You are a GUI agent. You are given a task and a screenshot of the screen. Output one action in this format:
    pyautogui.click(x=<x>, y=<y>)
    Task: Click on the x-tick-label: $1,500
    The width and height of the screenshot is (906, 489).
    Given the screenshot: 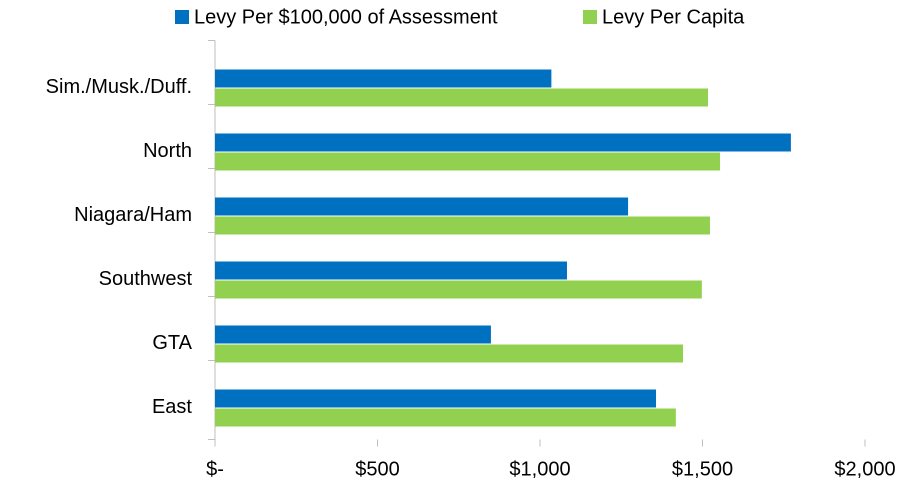 What is the action you would take?
    pyautogui.click(x=702, y=469)
    